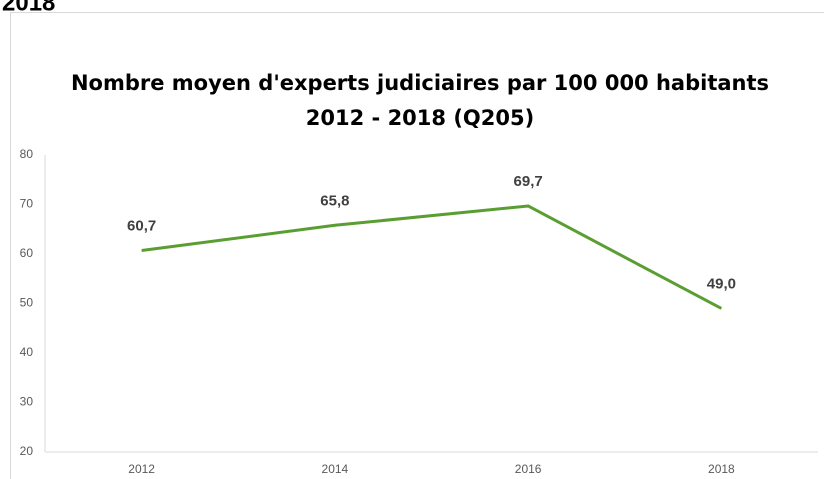 This screenshot has height=479, width=824. I want to click on y-tick-label: 40, so click(27, 352).